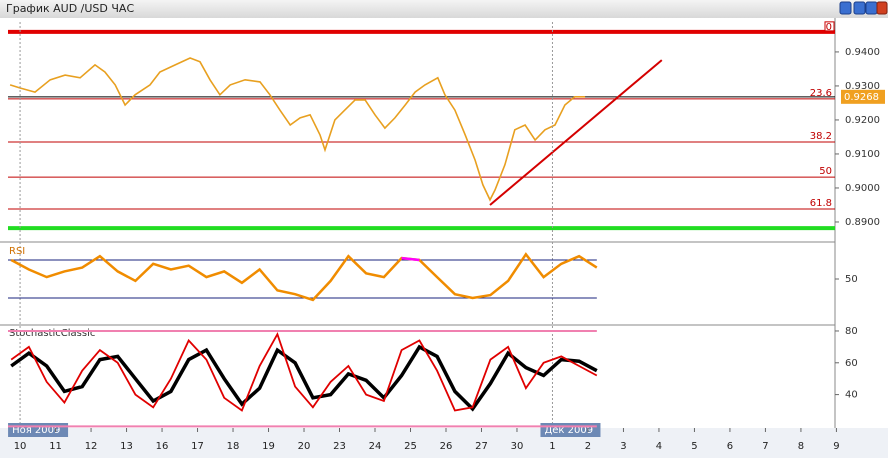  Describe the element at coordinates (446, 446) in the screenshot. I see `x-tick-label: 26` at that location.